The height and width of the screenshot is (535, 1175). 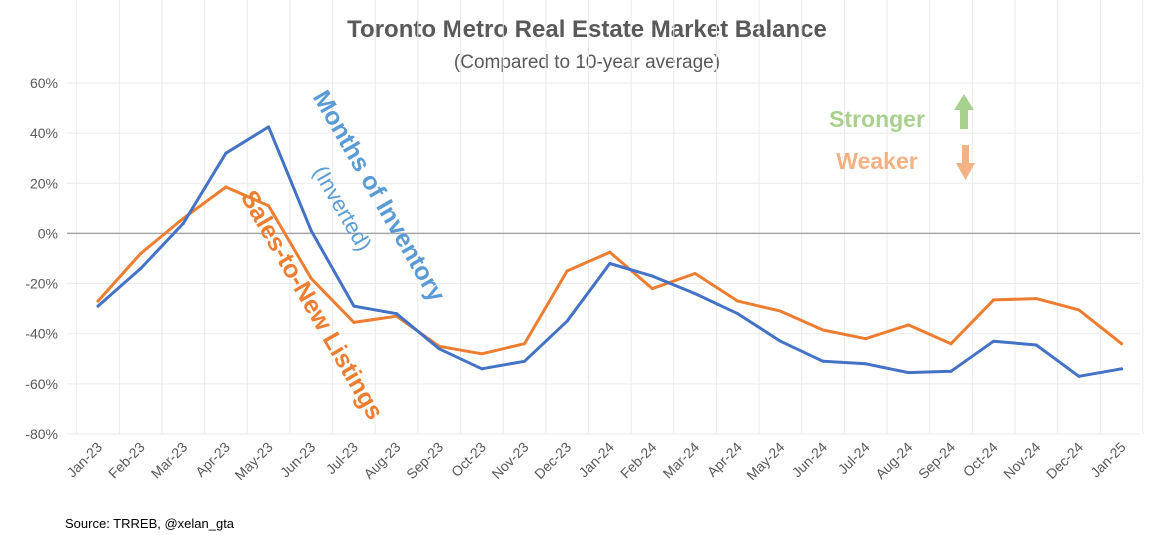 What do you see at coordinates (876, 161) in the screenshot?
I see `weaker-label: Weaker` at bounding box center [876, 161].